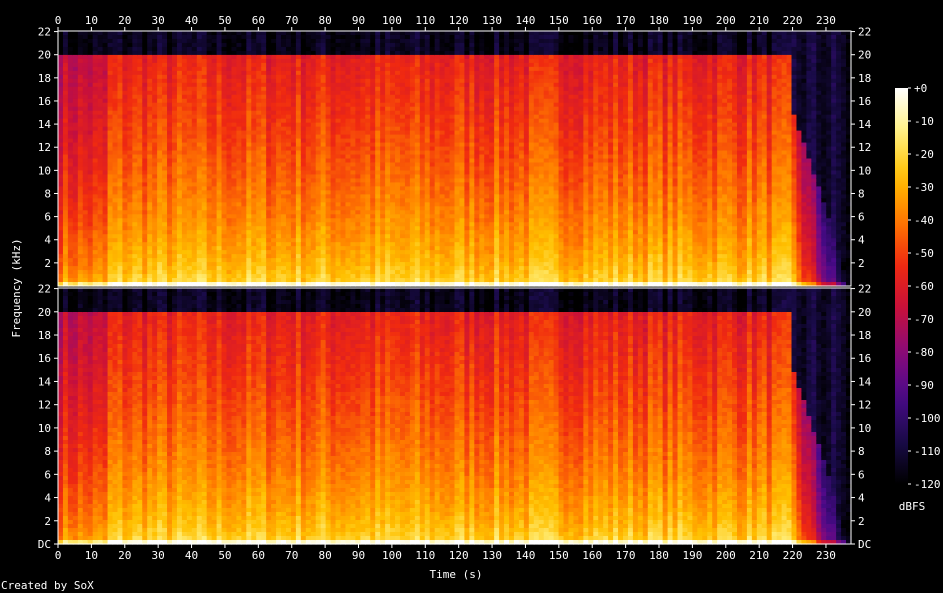 Image resolution: width=943 pixels, height=593 pixels. I want to click on colorbar-tick-label: +0, so click(920, 88).